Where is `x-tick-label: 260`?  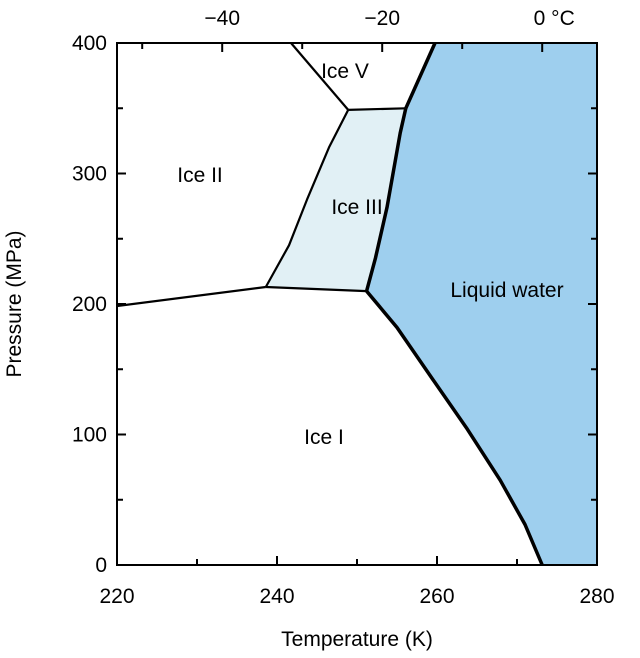
x-tick-label: 260 is located at coordinates (436, 596).